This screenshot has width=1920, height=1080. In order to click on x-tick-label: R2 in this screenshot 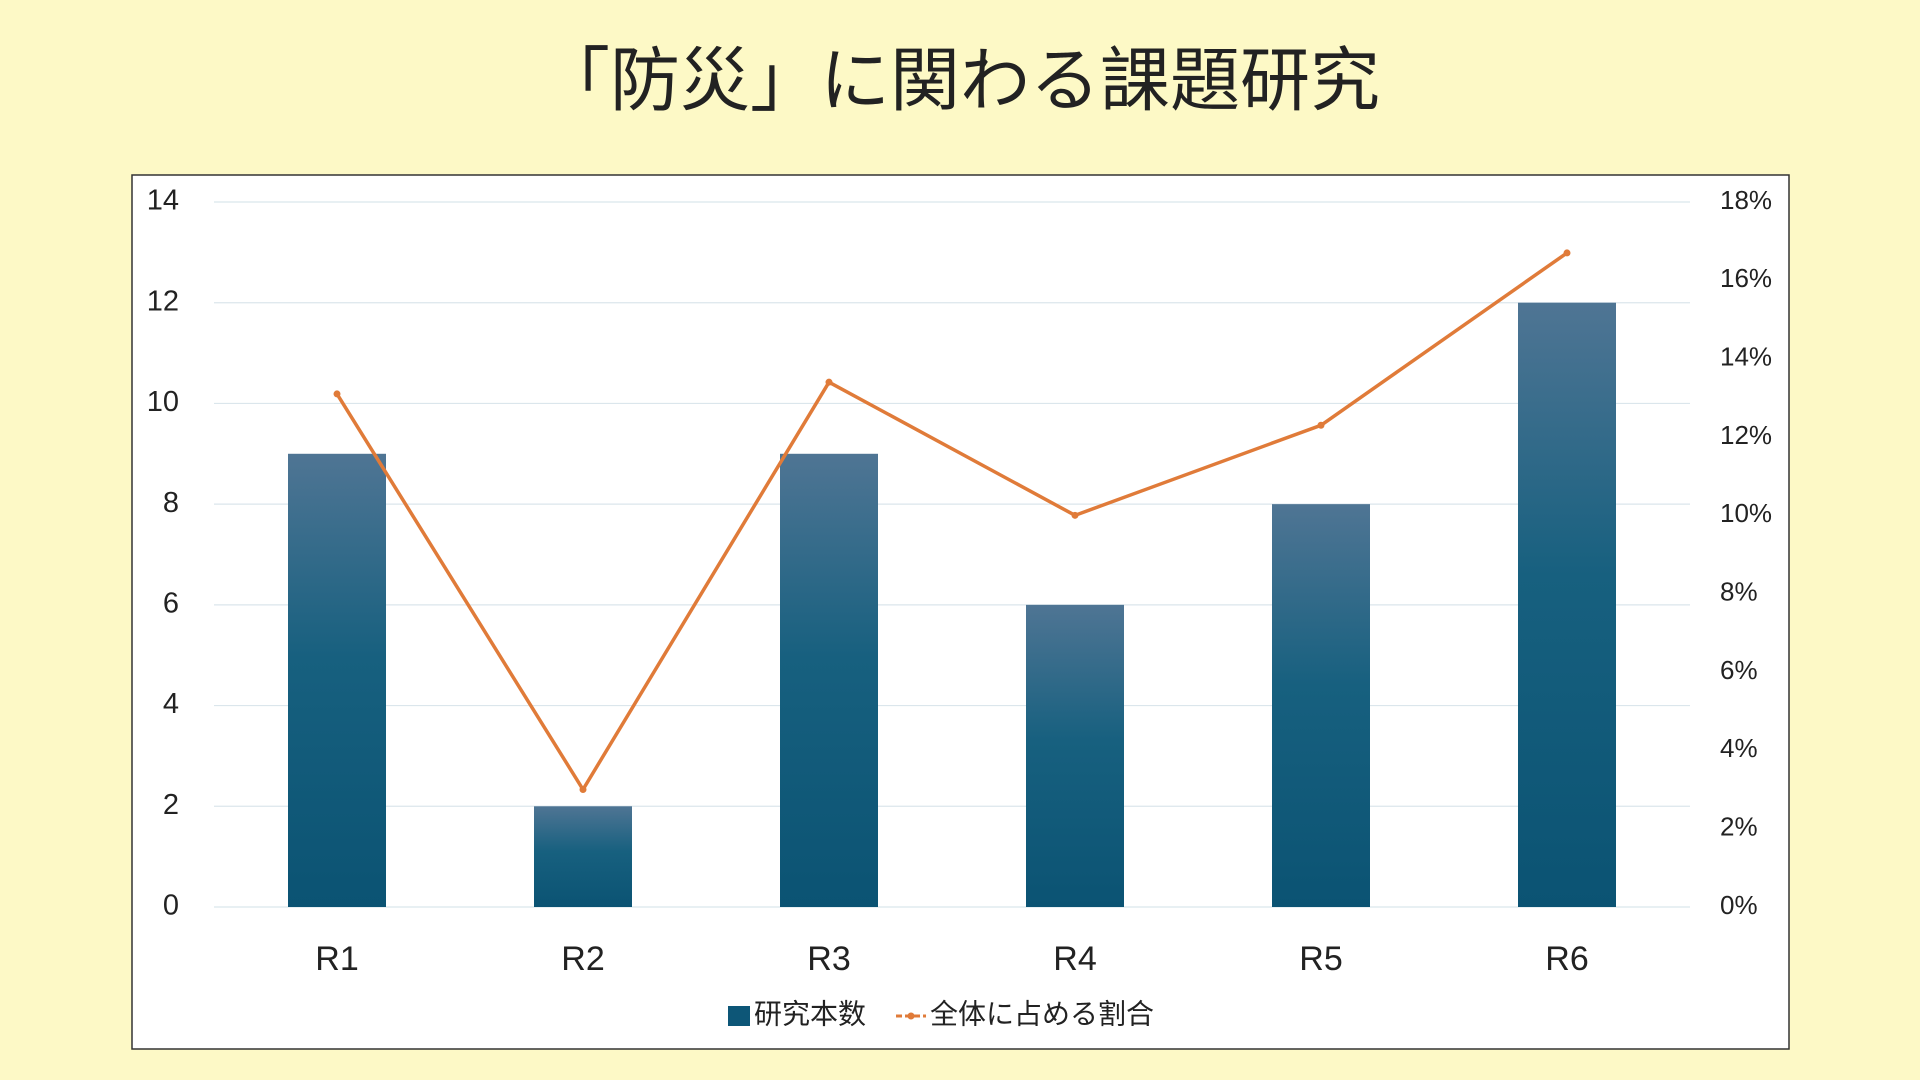, I will do `click(582, 959)`.